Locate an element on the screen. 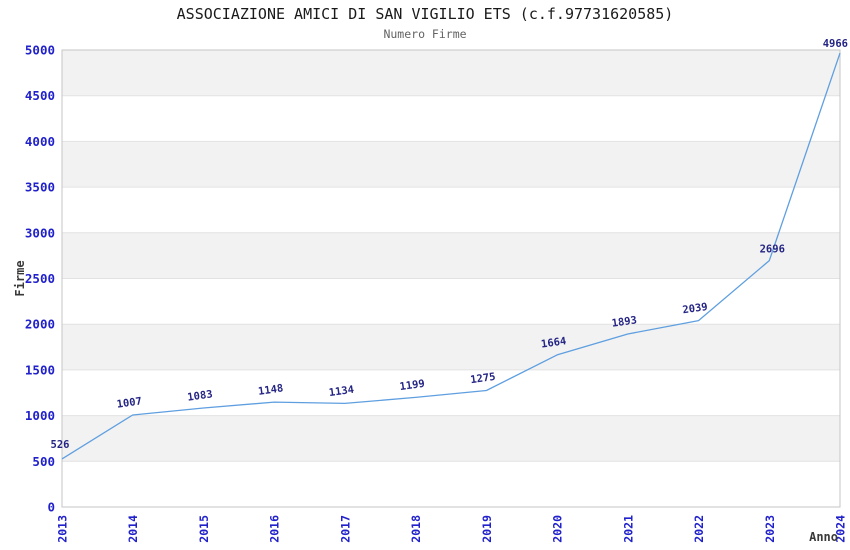 Image resolution: width=850 pixels, height=550 pixels. y-tick-label: 2000 is located at coordinates (40, 324).